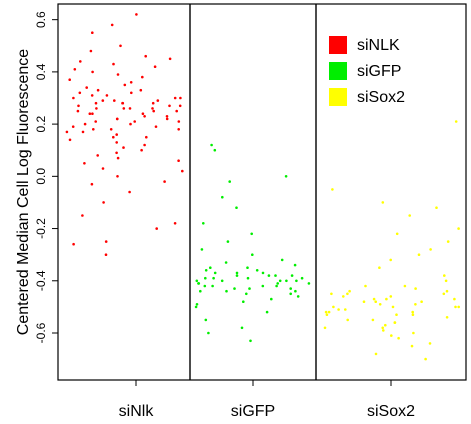  What do you see at coordinates (41, 280) in the screenshot?
I see `y-tick-label: -0.4` at bounding box center [41, 280].